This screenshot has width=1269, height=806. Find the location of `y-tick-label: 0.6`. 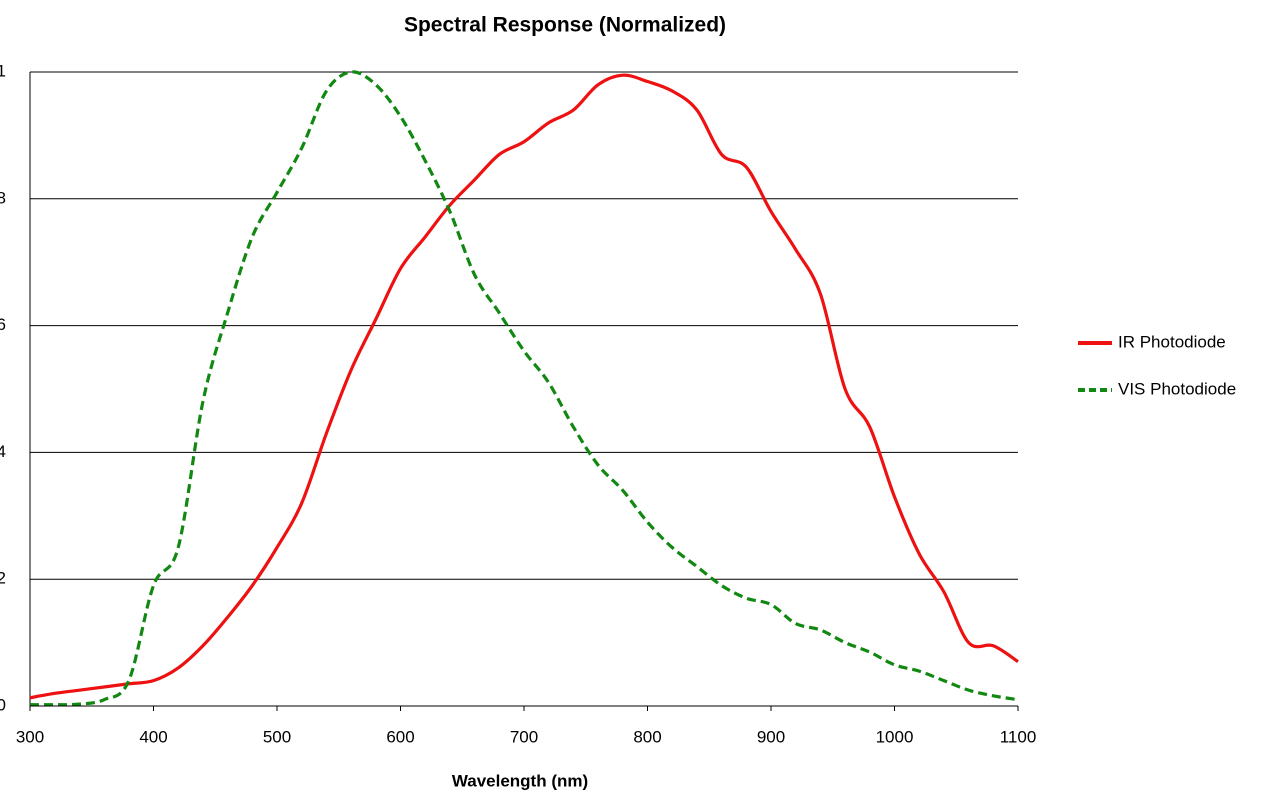

y-tick-label: 0.6 is located at coordinates (3, 324).